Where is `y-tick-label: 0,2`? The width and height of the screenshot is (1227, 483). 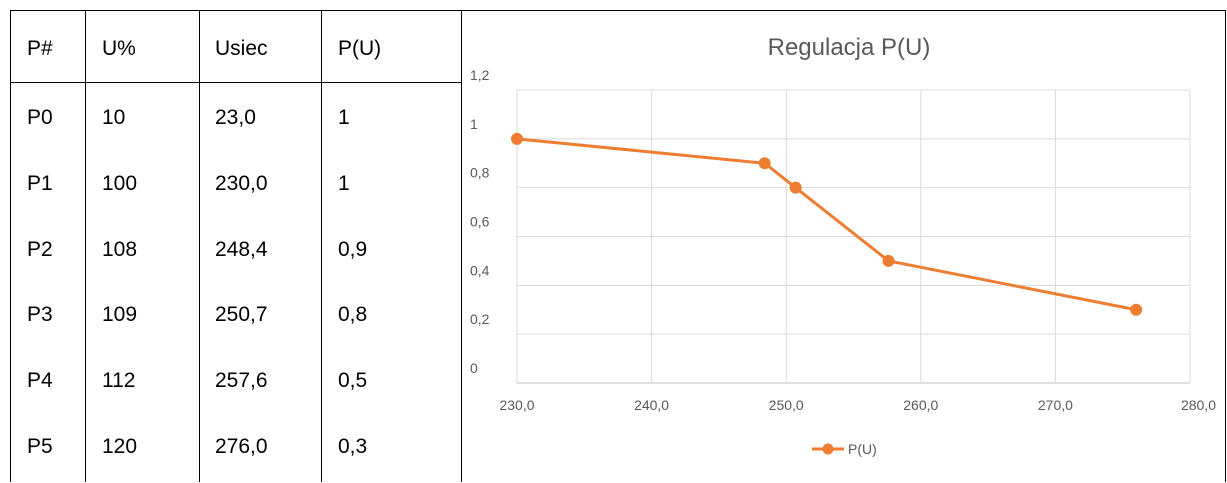 y-tick-label: 0,2 is located at coordinates (480, 319).